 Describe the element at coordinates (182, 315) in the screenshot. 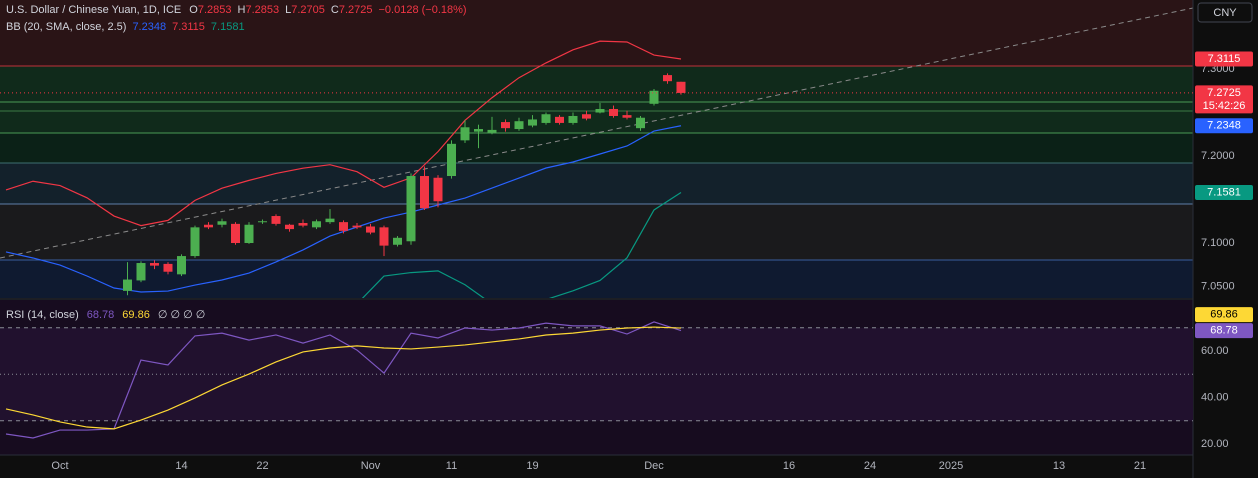

I see `indicator-placeholders: ∅ ∅ ∅ ∅` at that location.